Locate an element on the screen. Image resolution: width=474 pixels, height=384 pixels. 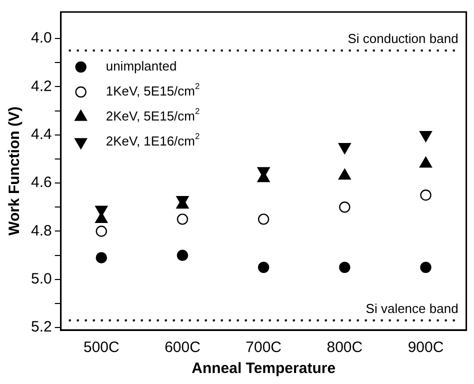
y-axis-title: Work Function (V) is located at coordinates (15, 171).